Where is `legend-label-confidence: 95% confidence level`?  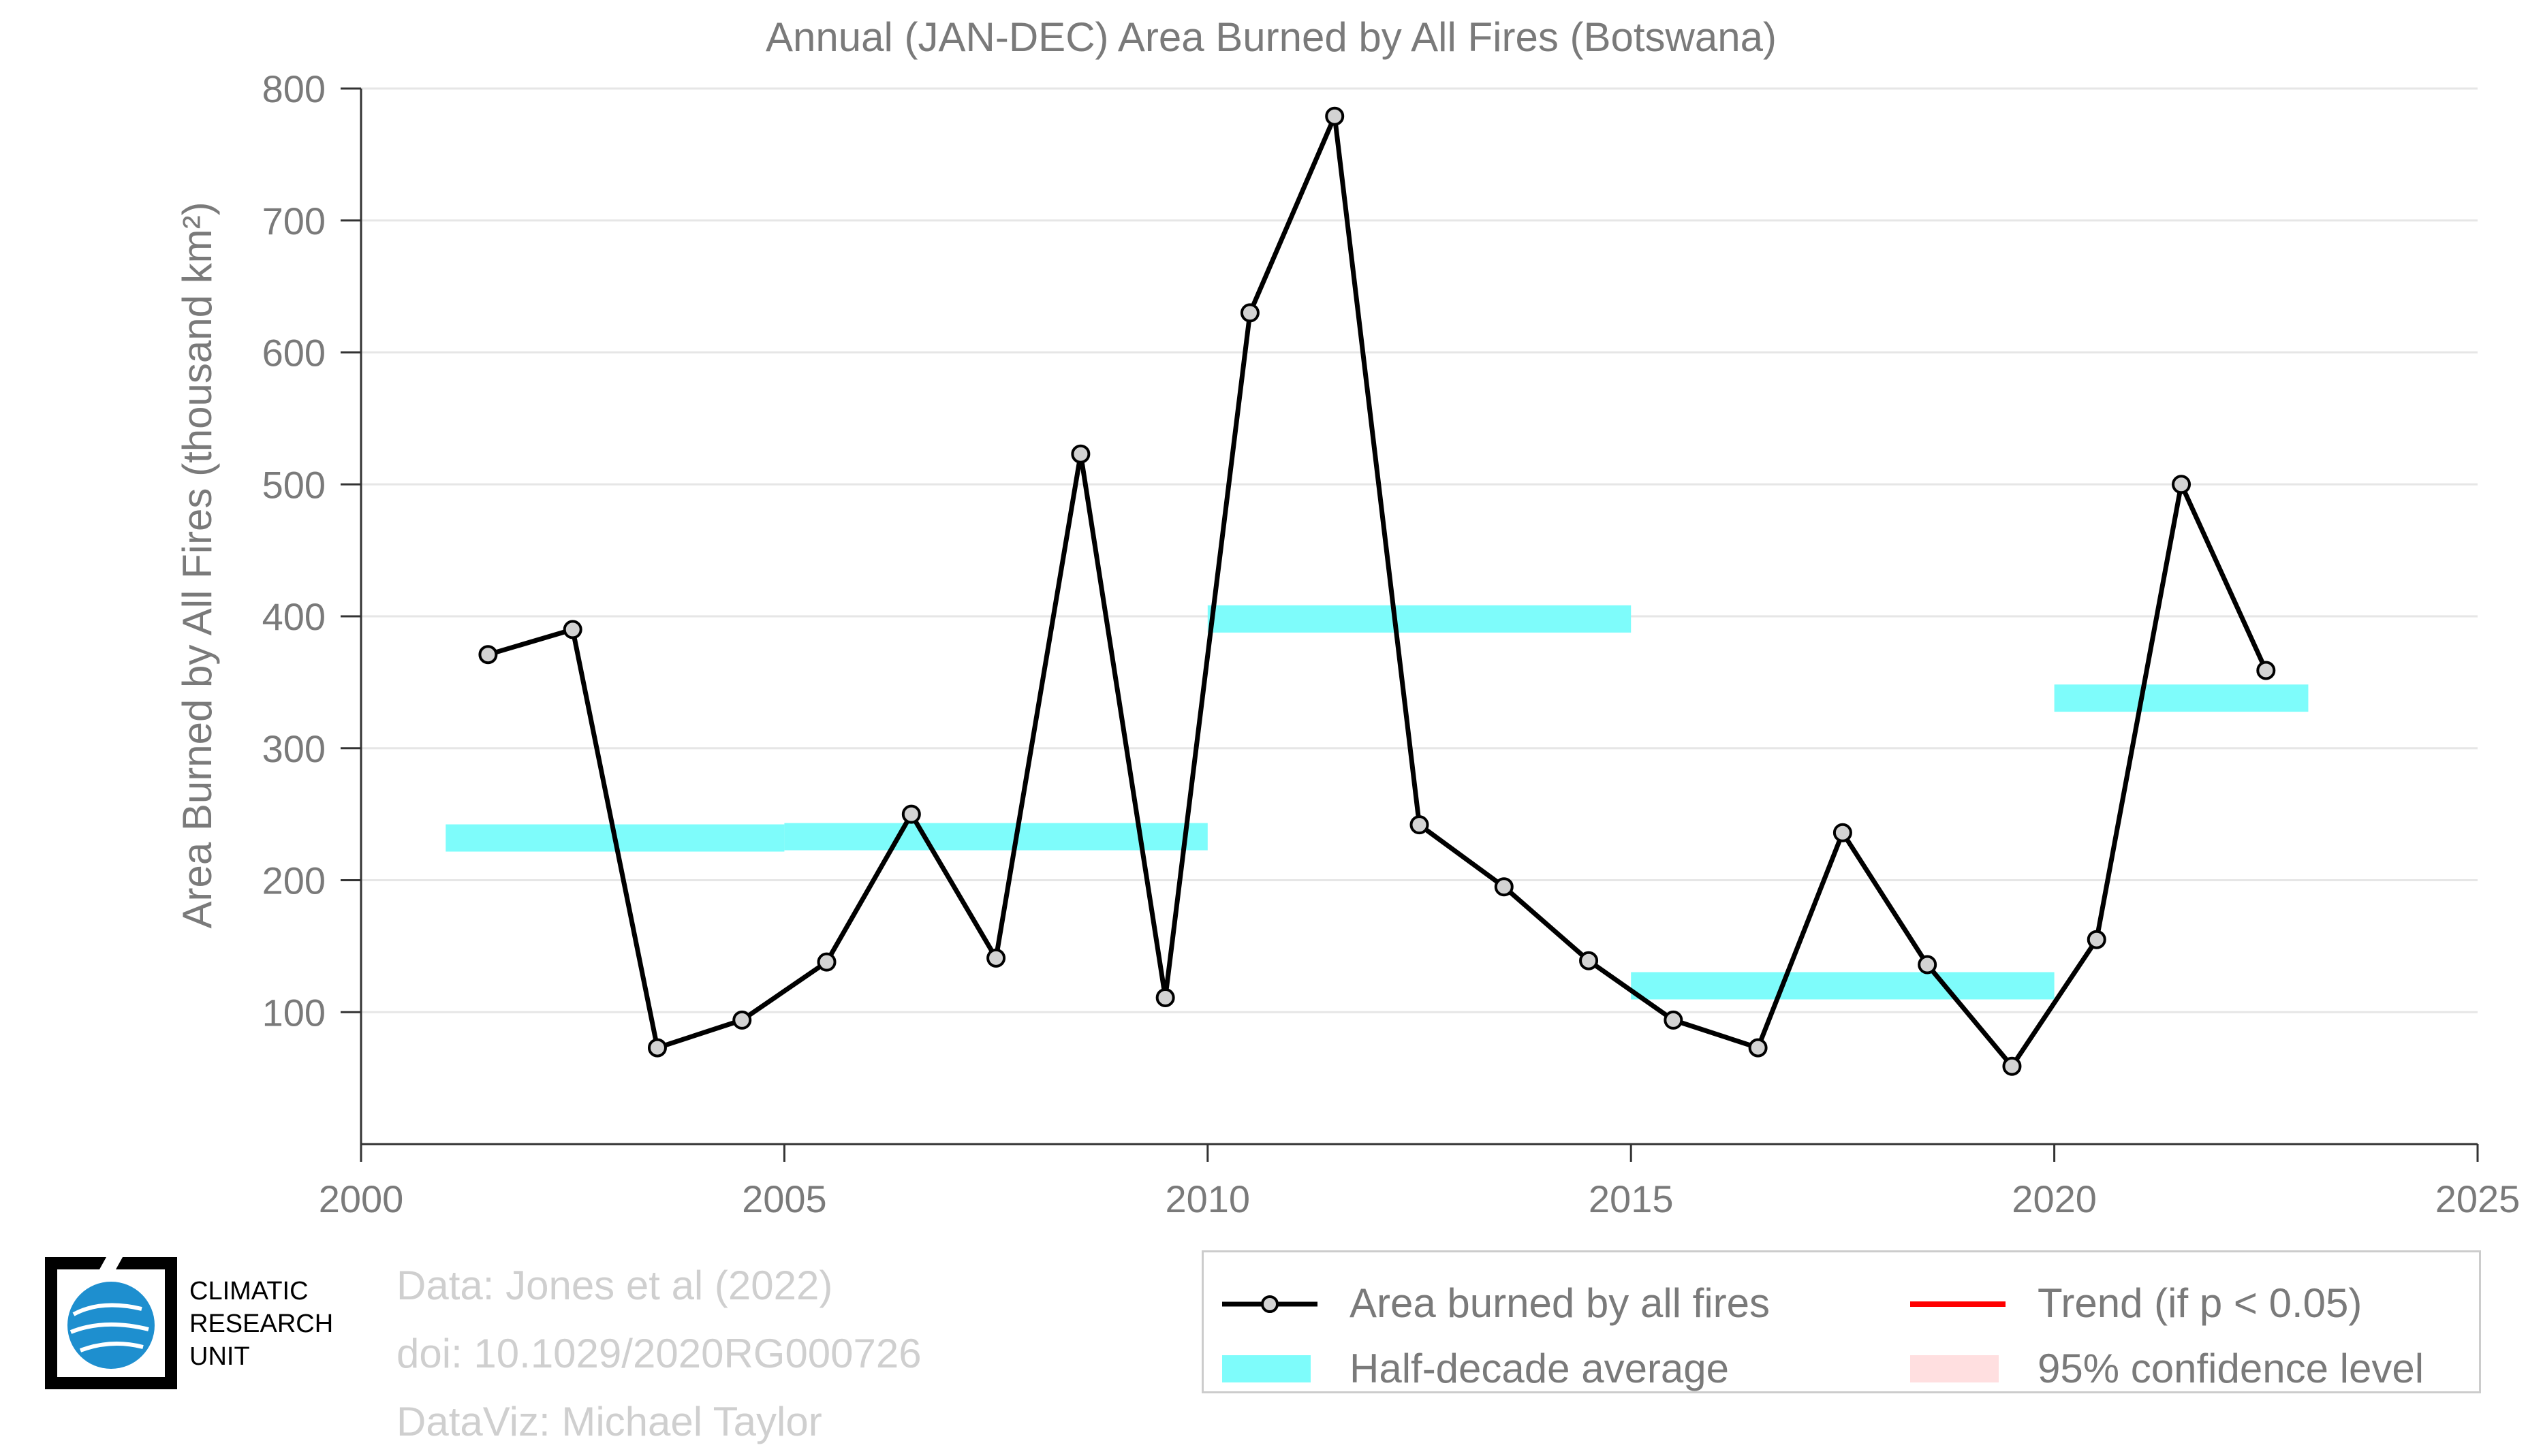
legend-label-confidence: 95% confidence level is located at coordinates (2231, 1368).